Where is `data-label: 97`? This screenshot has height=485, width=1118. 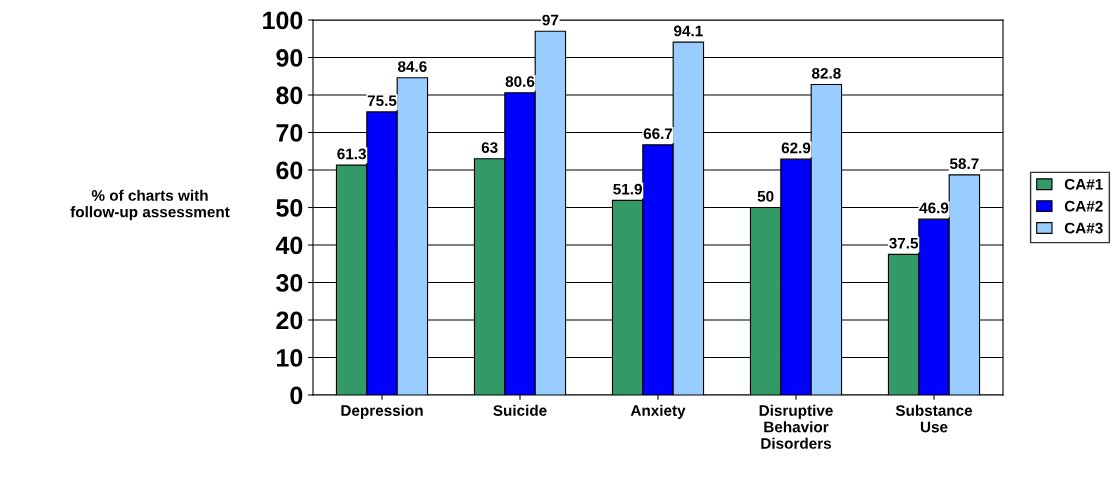 data-label: 97 is located at coordinates (550, 20).